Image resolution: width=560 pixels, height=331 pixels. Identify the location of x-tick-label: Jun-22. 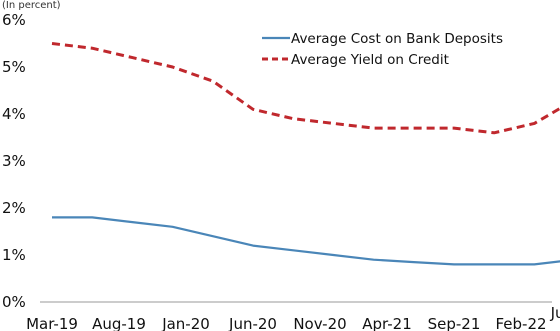
(555, 313).